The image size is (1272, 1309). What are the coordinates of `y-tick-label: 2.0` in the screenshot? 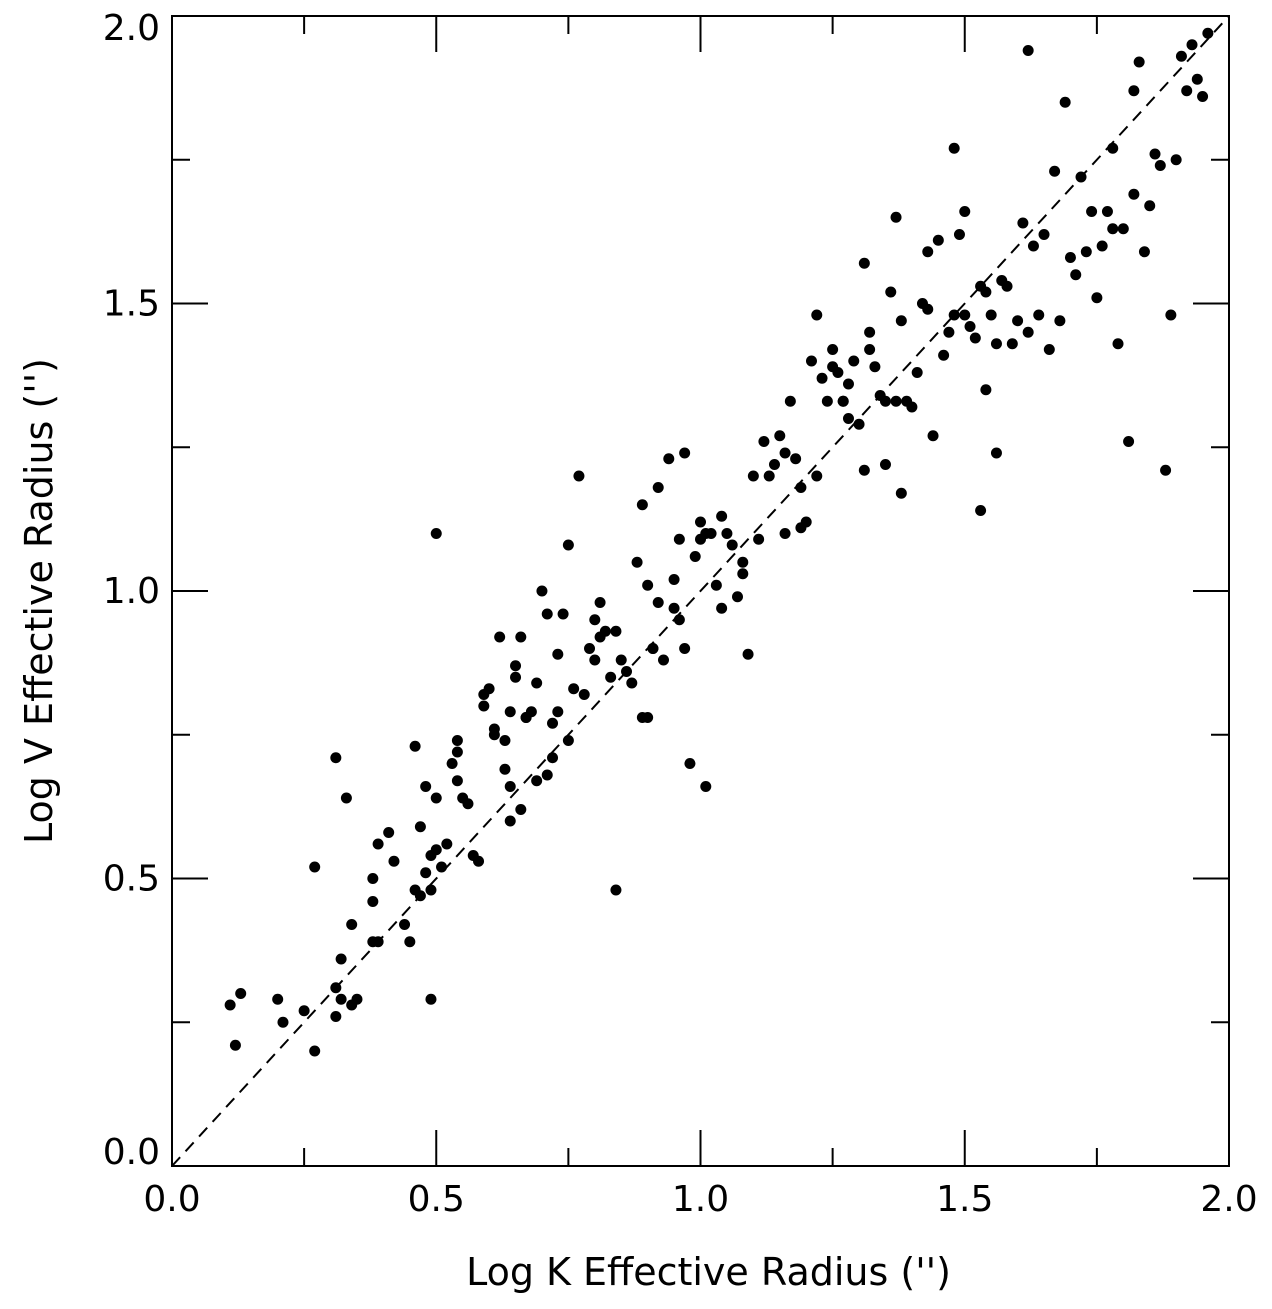 It's located at (131, 28).